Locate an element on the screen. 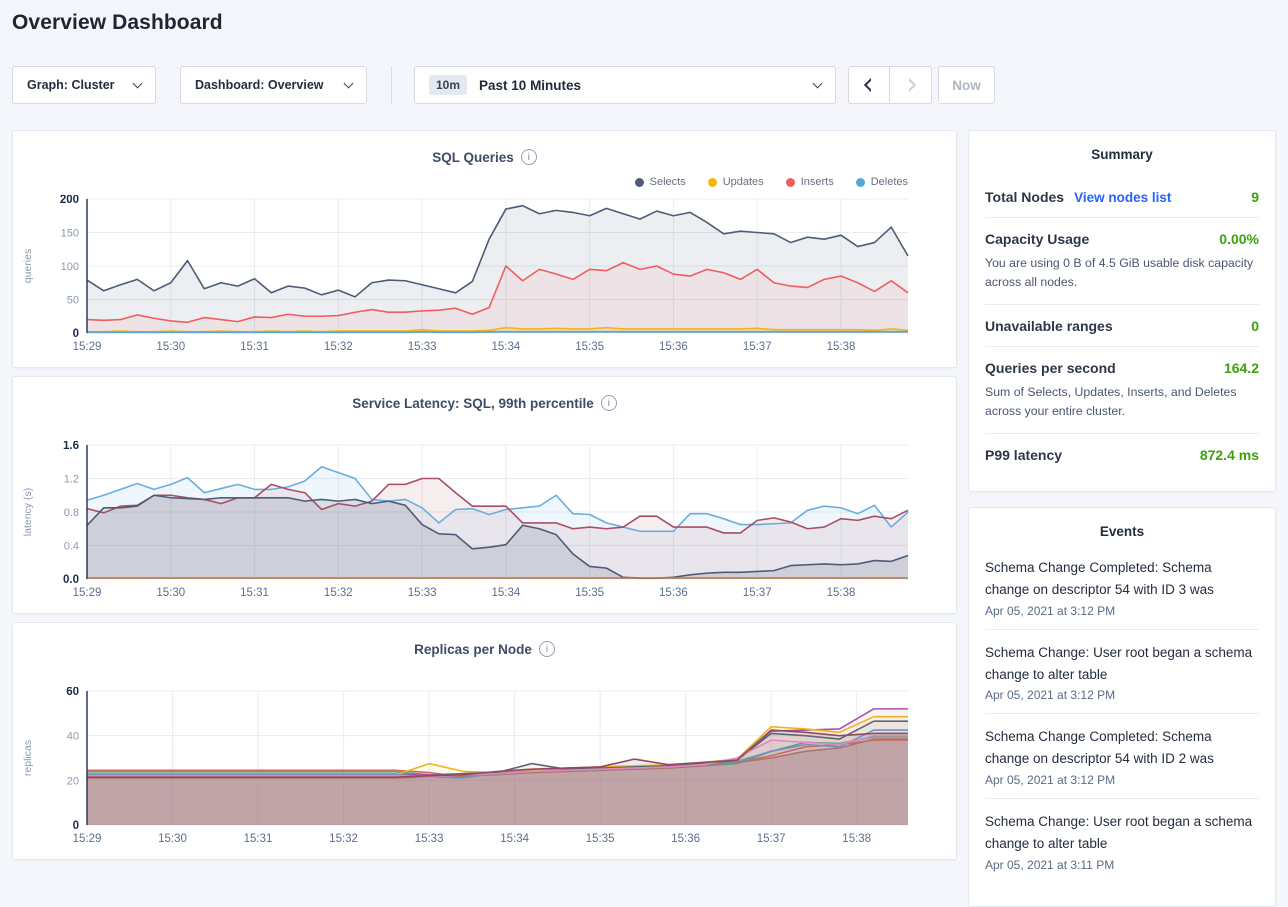  svg-text: replicas is located at coordinates (28, 758).